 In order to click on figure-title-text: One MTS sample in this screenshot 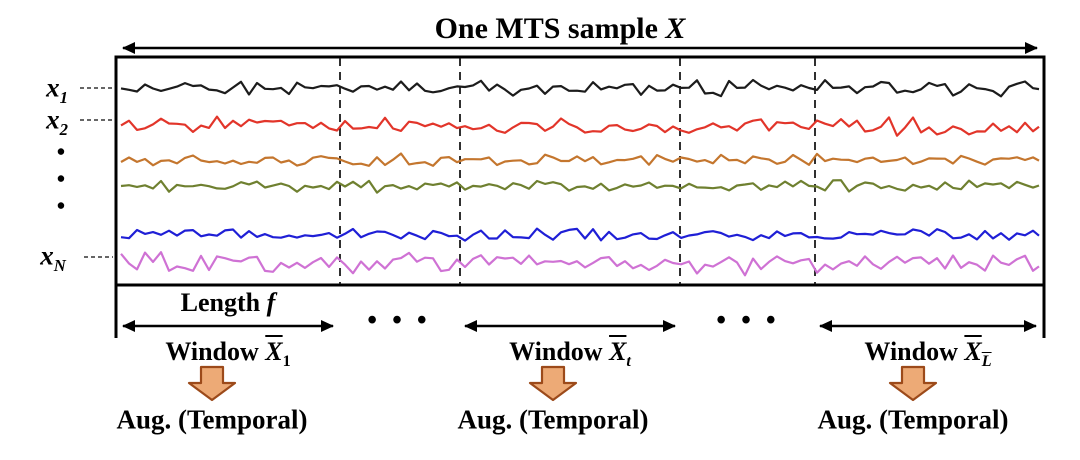, I will do `click(550, 28)`.